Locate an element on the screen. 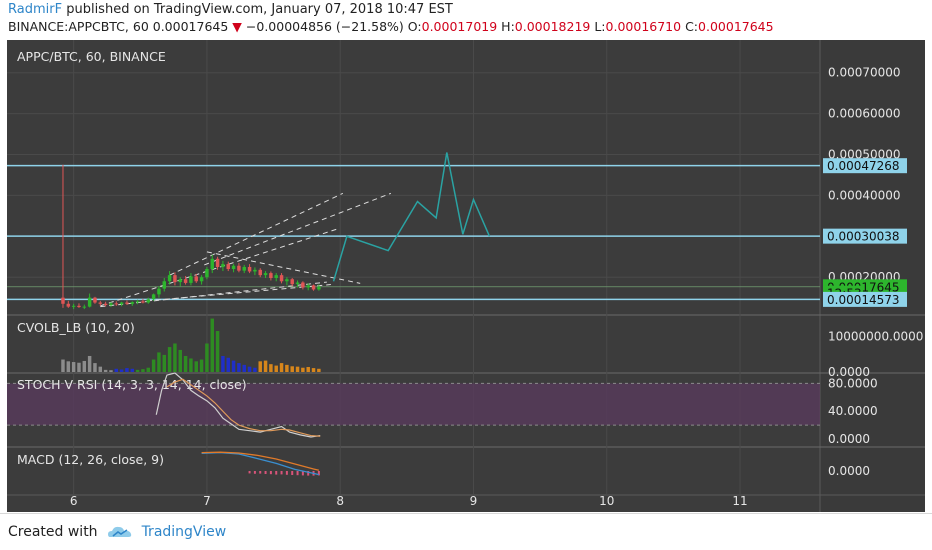  author-link: RadmirF is located at coordinates (35, 9).